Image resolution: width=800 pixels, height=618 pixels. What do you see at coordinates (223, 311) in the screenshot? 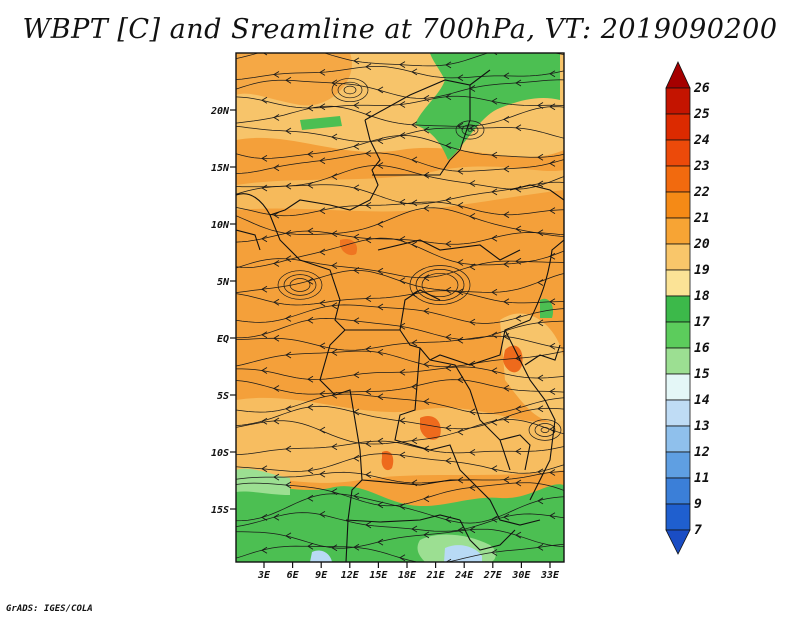
I see `latitude-axis: 20N 15N 10N 5N EQ 5S 10S 15S` at bounding box center [223, 311].